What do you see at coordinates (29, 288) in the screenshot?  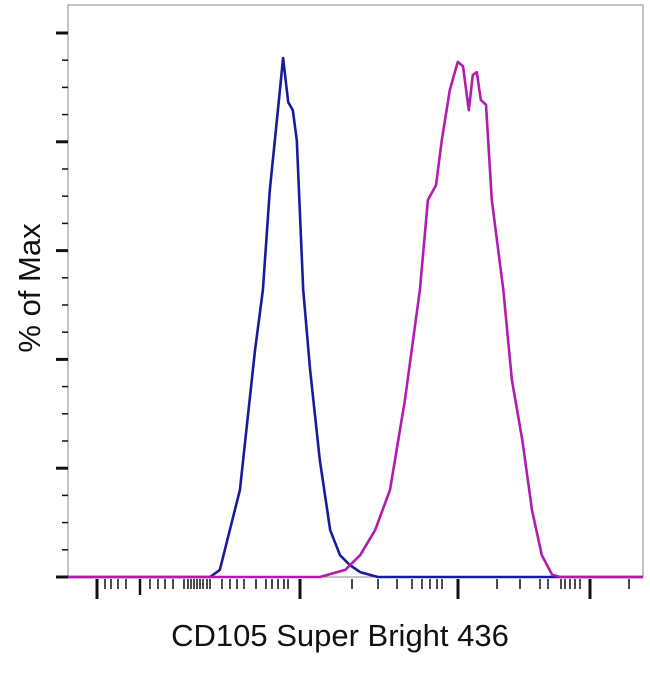 I see `y-axis-label: % of Max` at bounding box center [29, 288].